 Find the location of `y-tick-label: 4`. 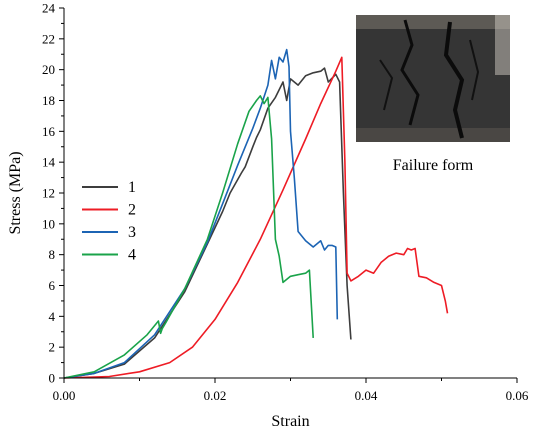

y-tick-label: 4 is located at coordinates (52, 316).